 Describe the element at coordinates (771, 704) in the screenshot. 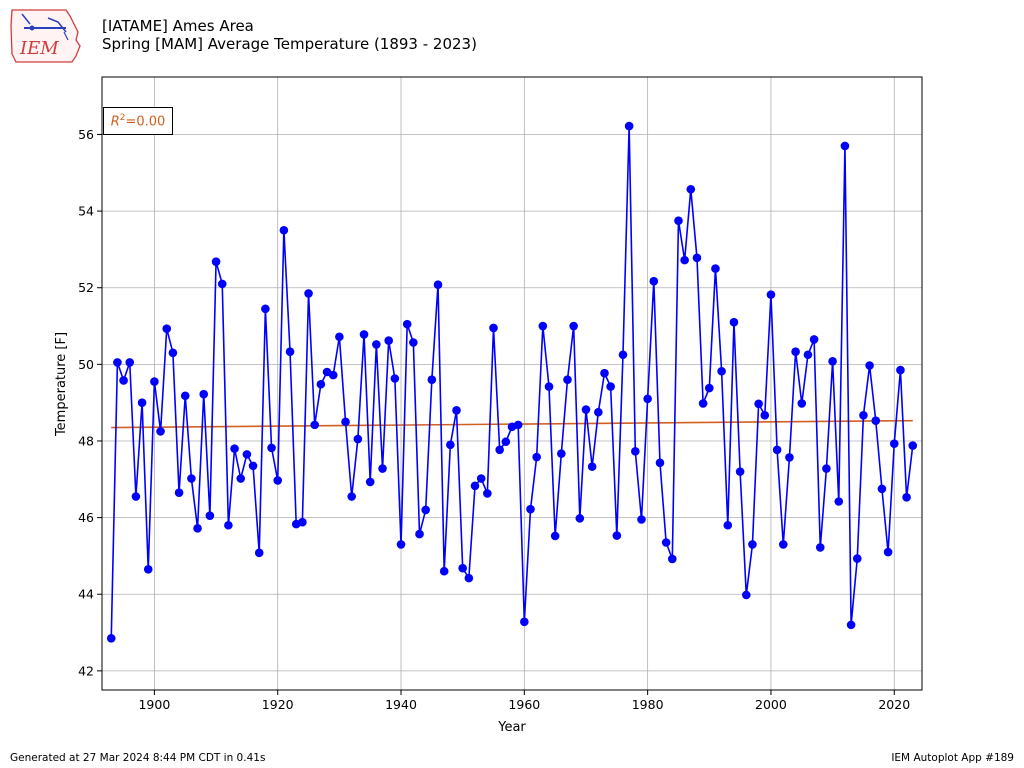

I see `x-tick-label: 2000` at that location.